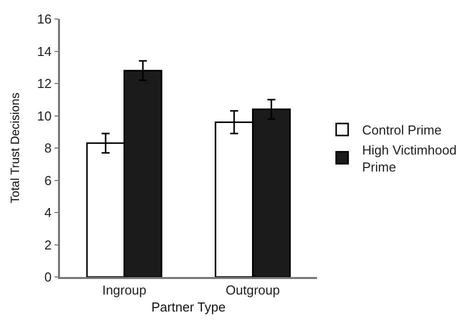  Describe the element at coordinates (44, 19) in the screenshot. I see `y-tick-label: 16` at that location.